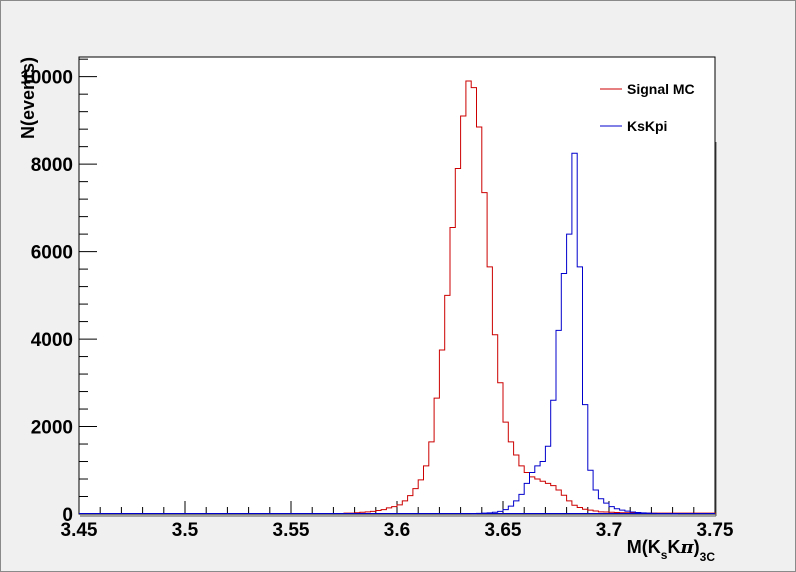 This screenshot has height=572, width=796. Describe the element at coordinates (671, 550) in the screenshot. I see `x-axis-title: M(KsKπ)3C` at that location.